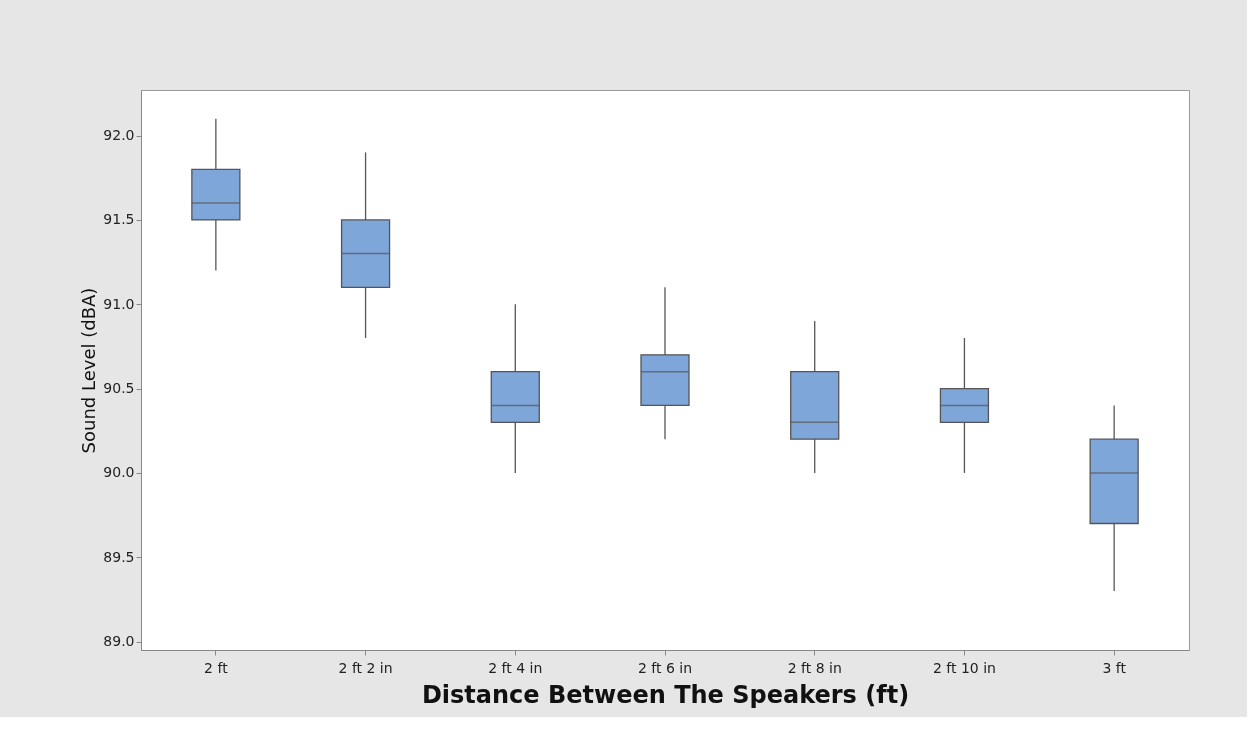 Image resolution: width=1252 pixels, height=736 pixels. Describe the element at coordinates (119, 303) in the screenshot. I see `y-tick-label: 91.0` at that location.